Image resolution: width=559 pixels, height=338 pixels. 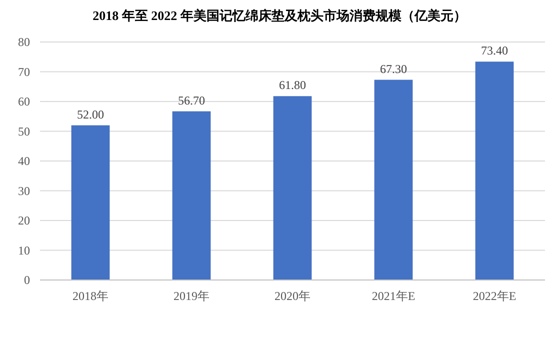 What do you see at coordinates (292, 296) in the screenshot?
I see `x-tick-label: 2020年` at bounding box center [292, 296].